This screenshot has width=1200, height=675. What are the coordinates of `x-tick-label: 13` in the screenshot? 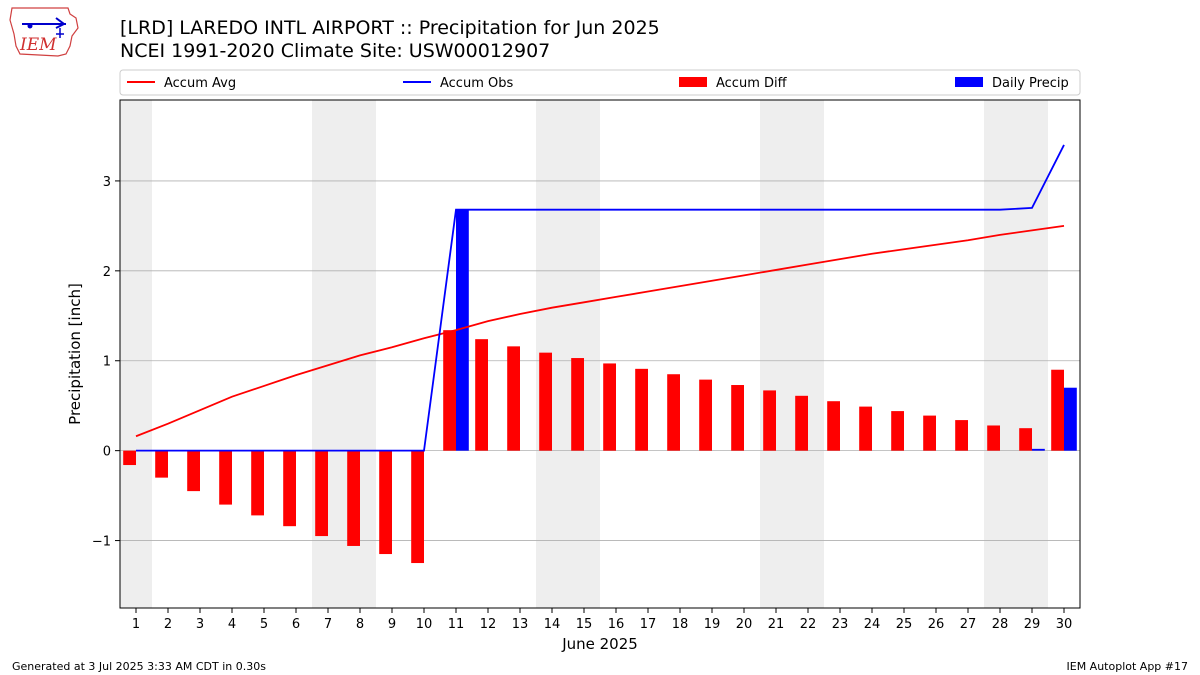 It's located at (520, 624).